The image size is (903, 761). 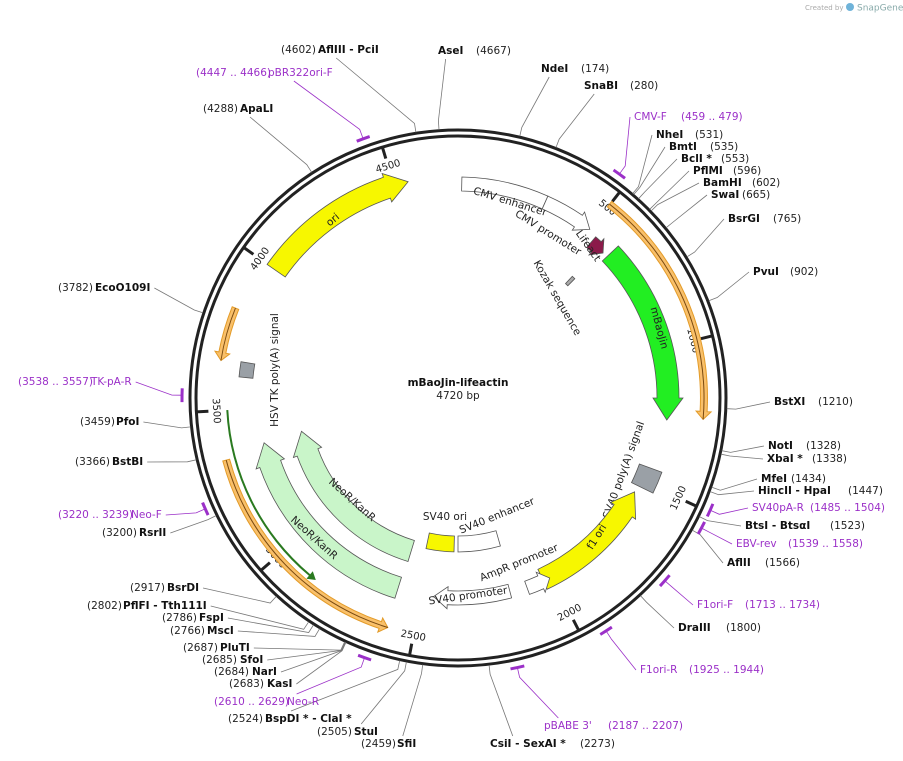 What do you see at coordinates (279, 684) in the screenshot?
I see `site-name: KasI` at bounding box center [279, 684].